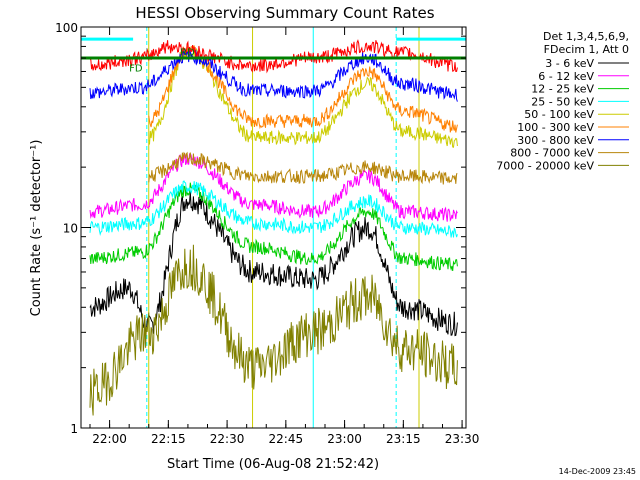 The image size is (640, 480). What do you see at coordinates (136, 68) in the screenshot?
I see `annotation-label: FD` at bounding box center [136, 68].